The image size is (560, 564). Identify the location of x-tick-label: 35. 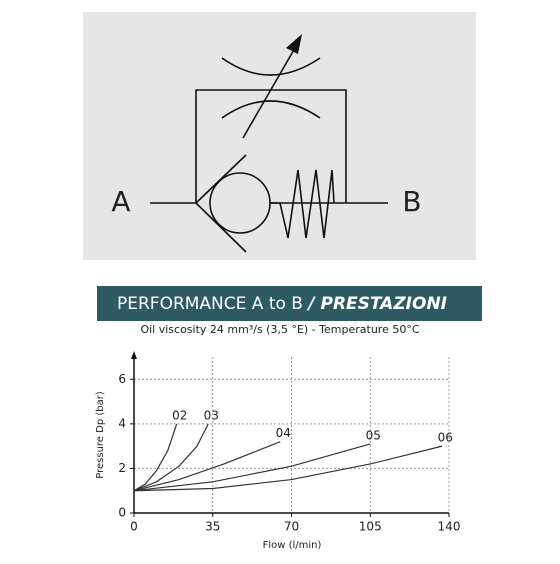
(212, 527).